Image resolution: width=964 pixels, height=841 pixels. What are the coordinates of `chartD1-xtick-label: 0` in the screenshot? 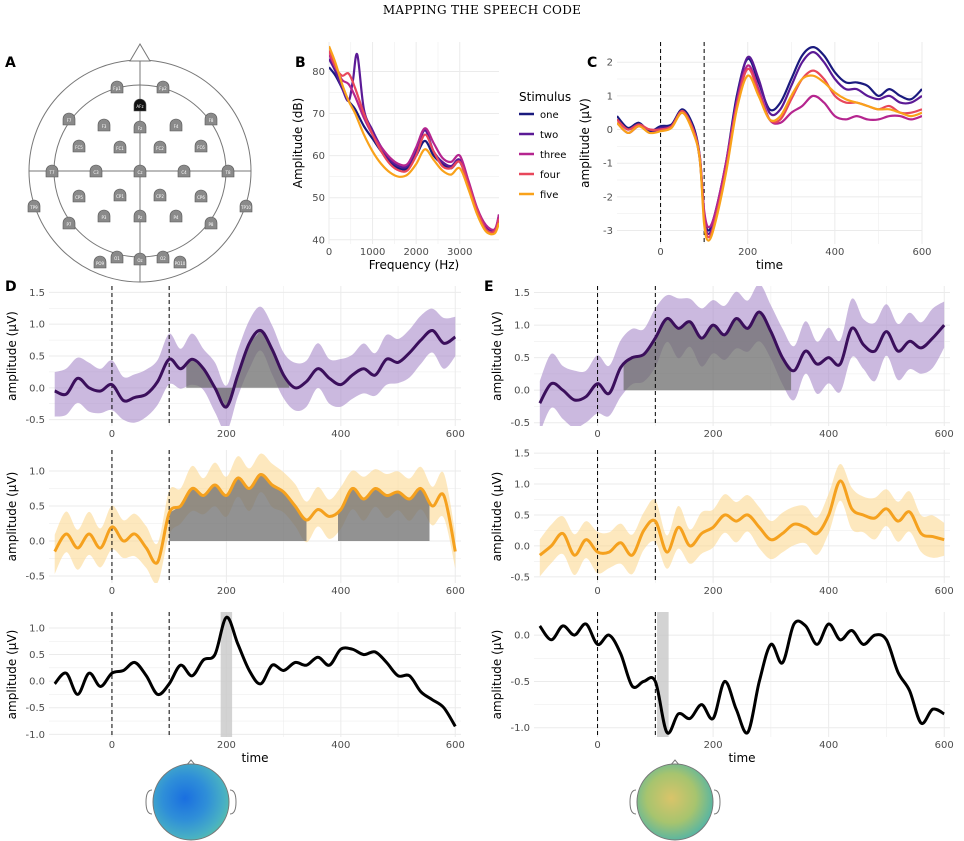 It's located at (112, 434).